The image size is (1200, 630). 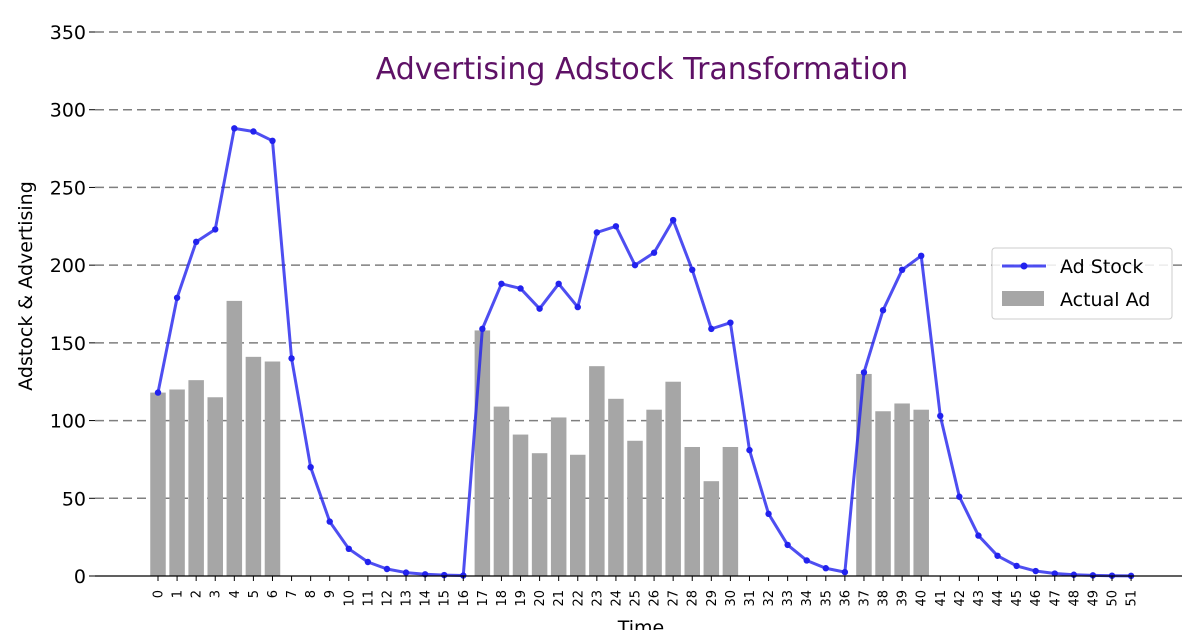 I want to click on x-tick-label: 7, so click(x=292, y=594).